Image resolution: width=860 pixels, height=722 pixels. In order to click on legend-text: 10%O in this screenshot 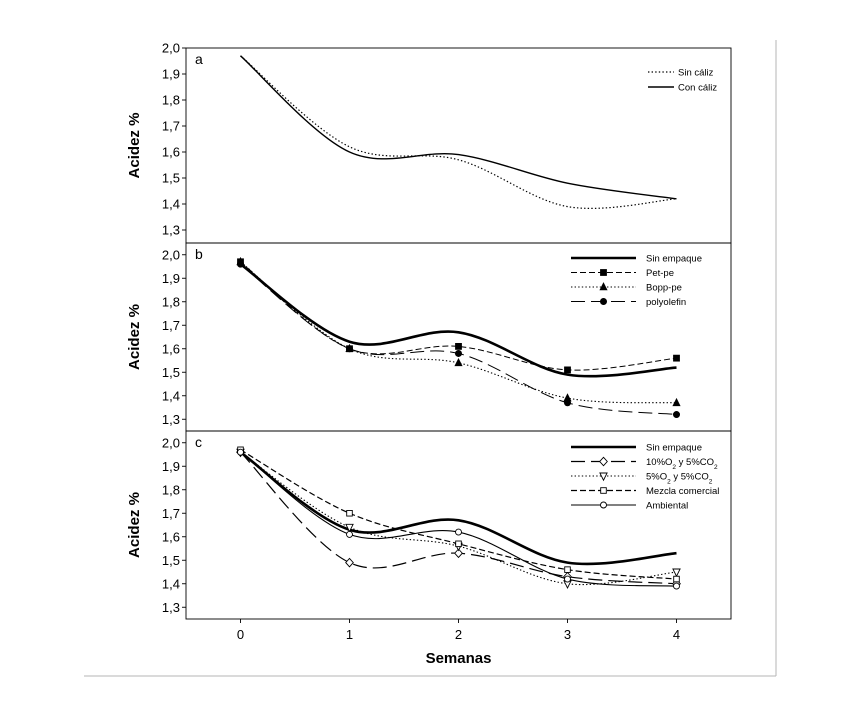, I will do `click(659, 462)`.